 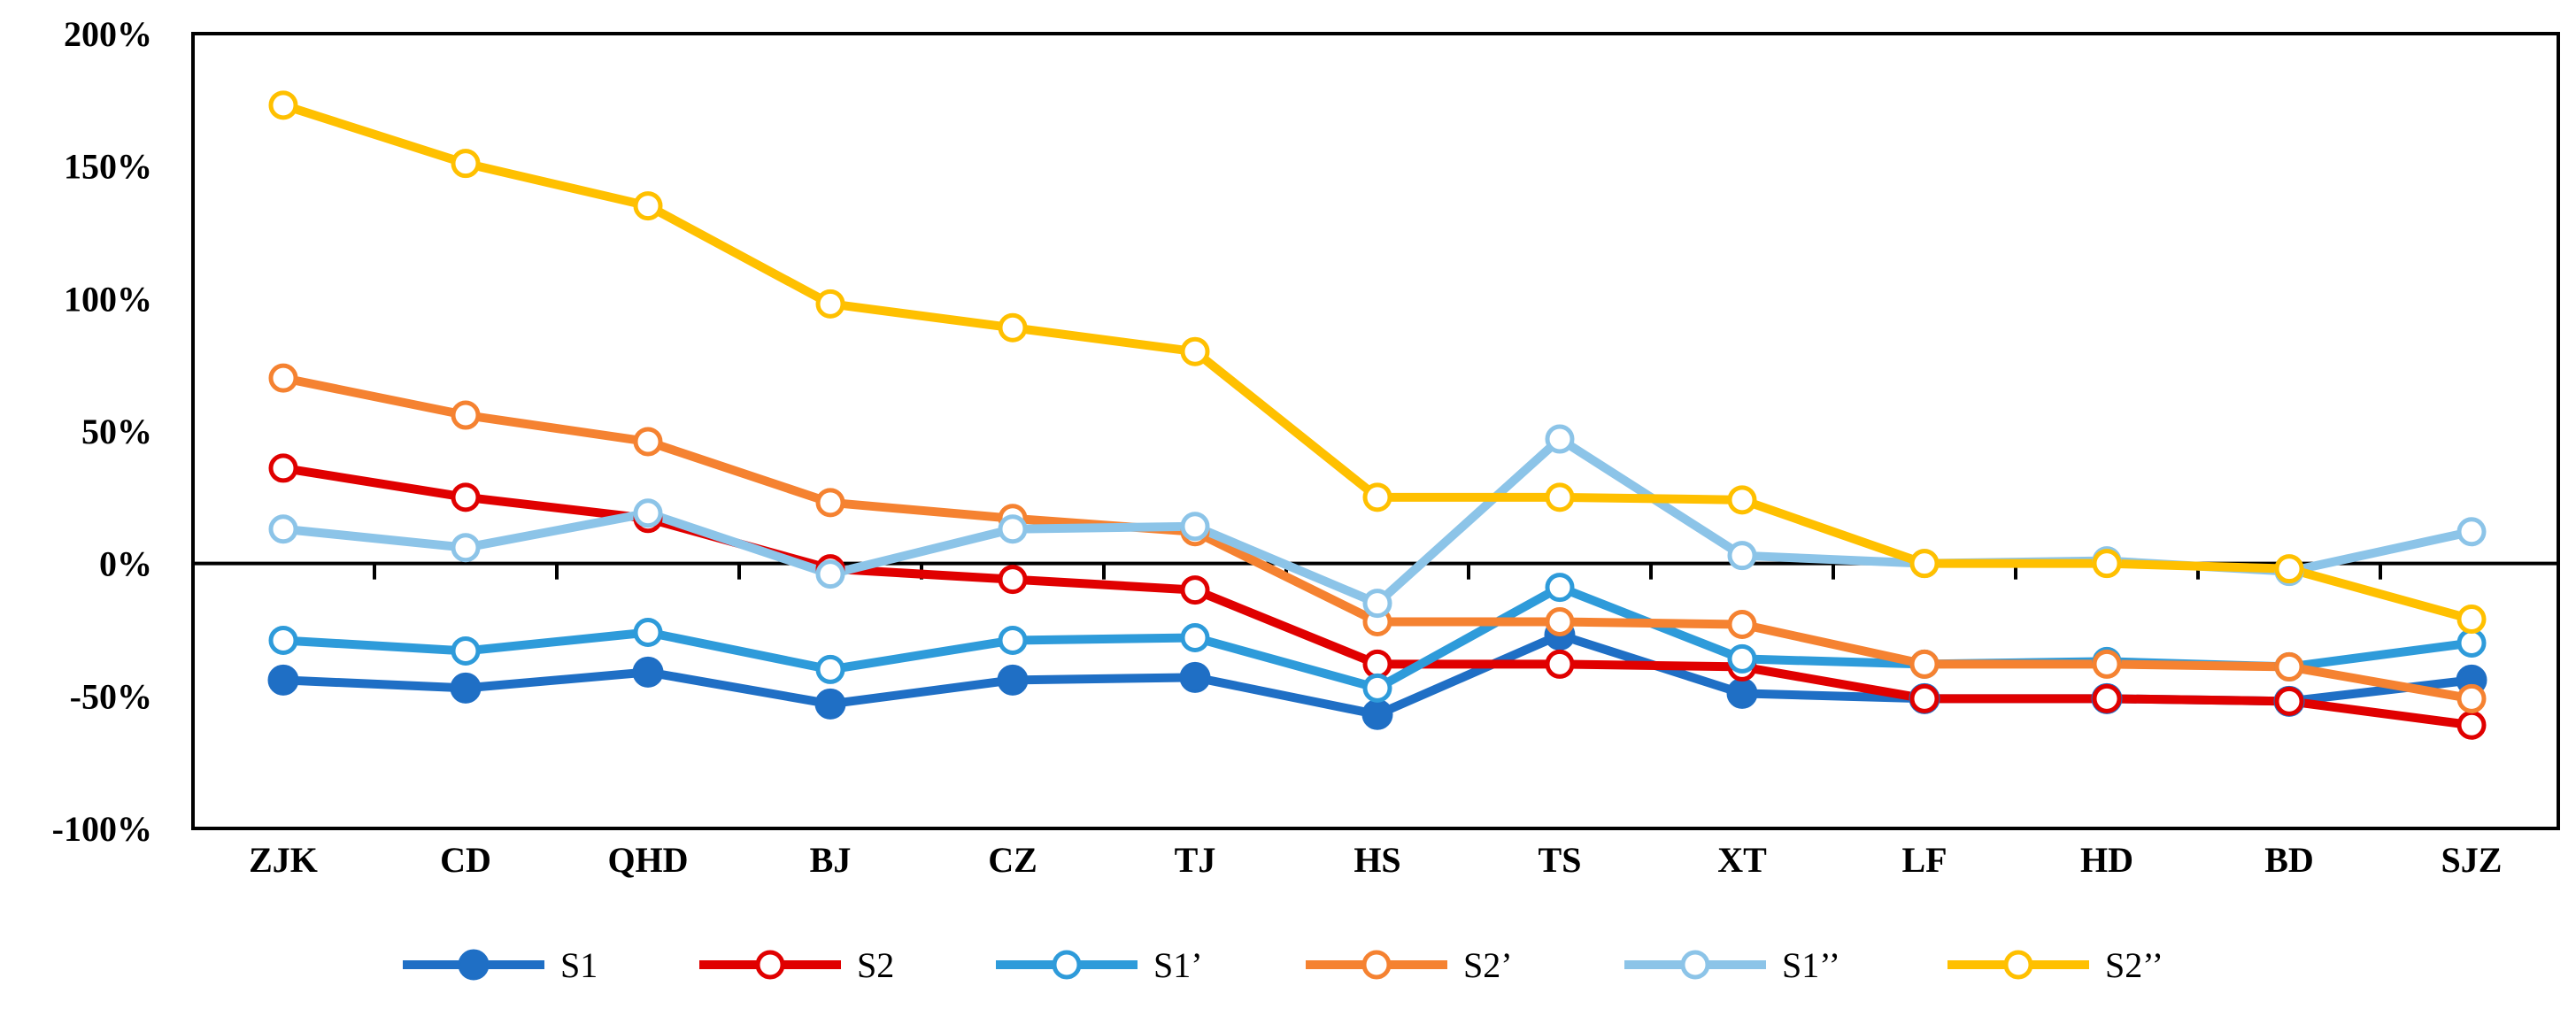 What do you see at coordinates (579, 965) in the screenshot?
I see `legend-label: S1` at bounding box center [579, 965].